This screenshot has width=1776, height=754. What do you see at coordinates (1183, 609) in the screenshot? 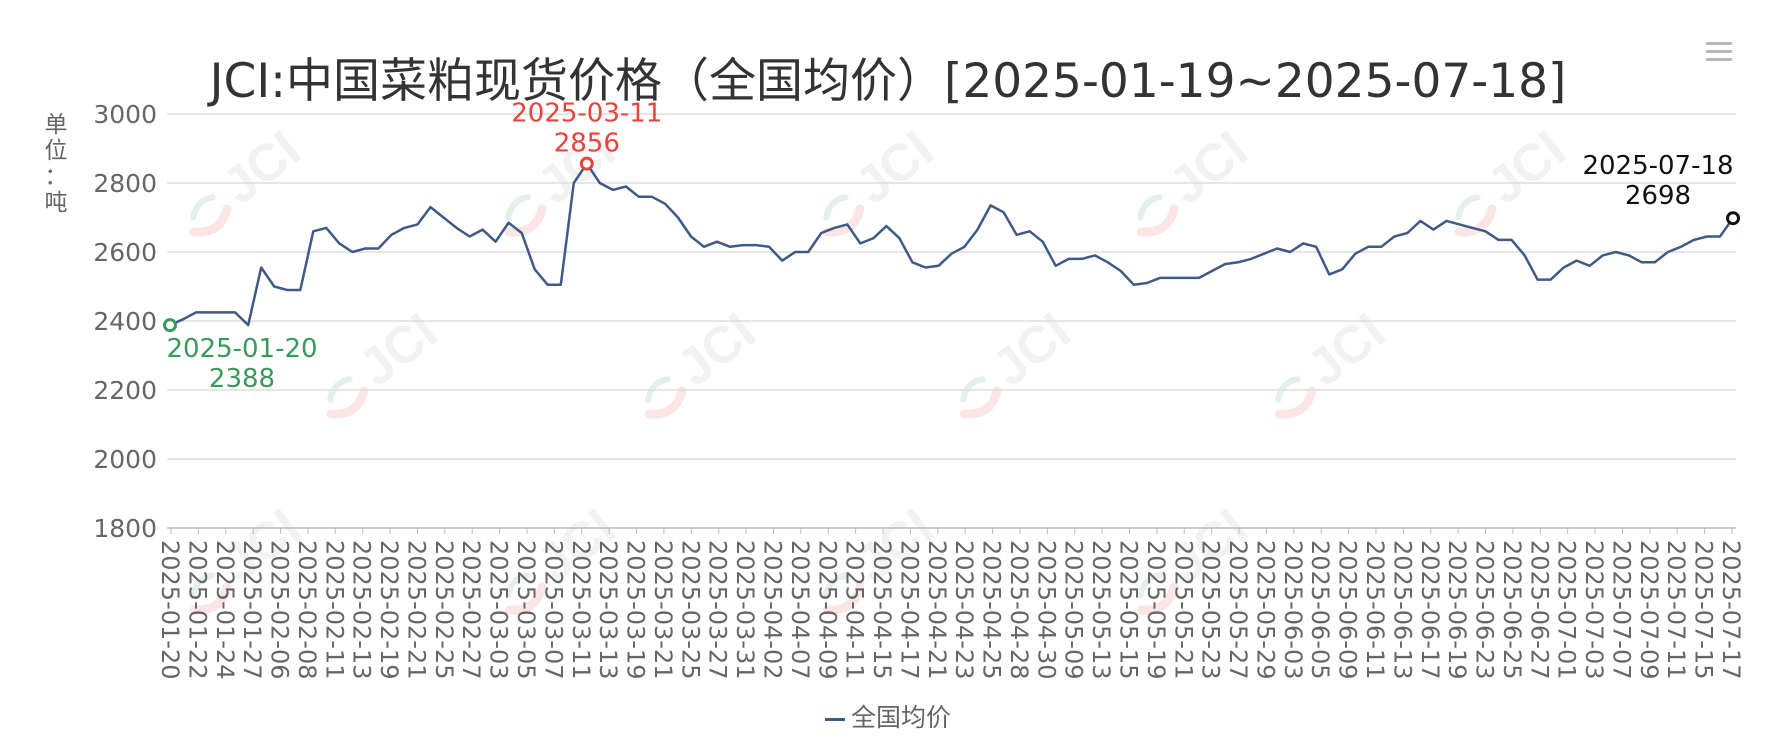
I see `x-tick-label: 2025-05-21` at bounding box center [1183, 609].